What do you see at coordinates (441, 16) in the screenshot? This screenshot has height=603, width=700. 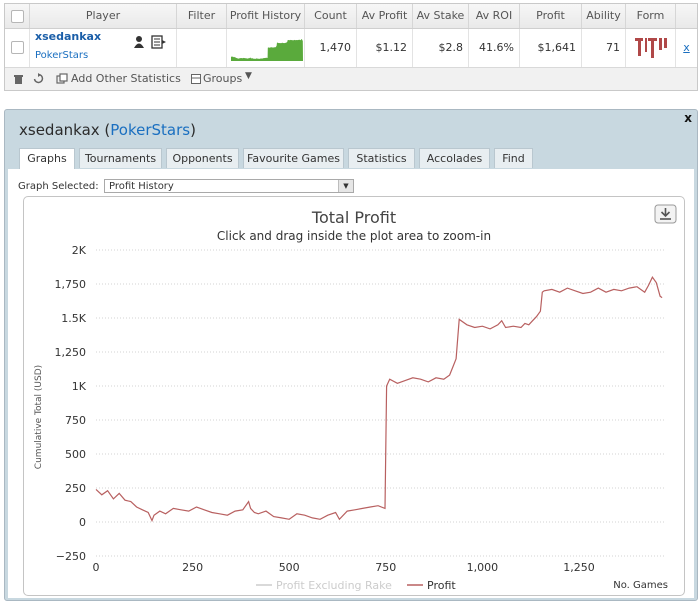 I see `header-av-stake: Av Stake` at bounding box center [441, 16].